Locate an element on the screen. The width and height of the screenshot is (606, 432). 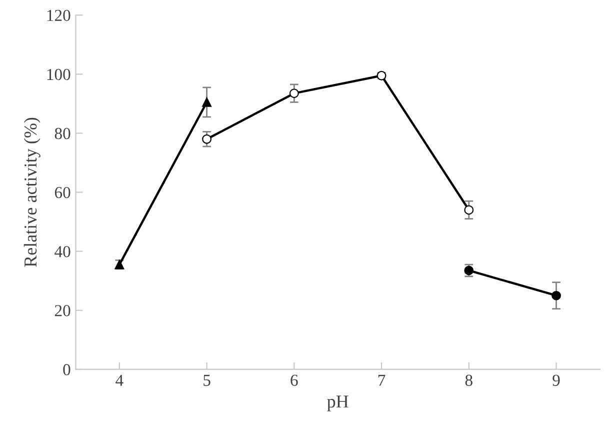
y-tick-label: 40 is located at coordinates (62, 252).